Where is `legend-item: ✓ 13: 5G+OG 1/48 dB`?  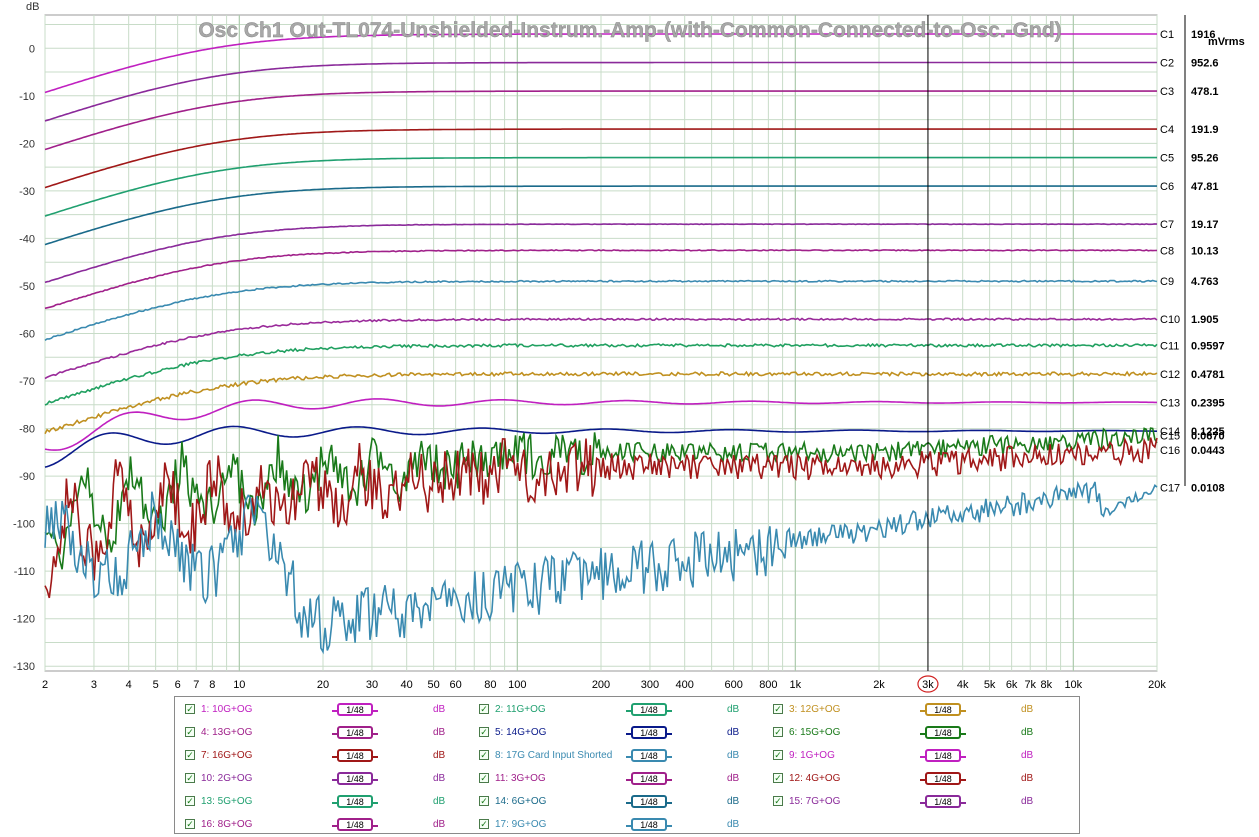 legend-item: ✓ 13: 5G+OG 1/48 dB is located at coordinates (330, 802).